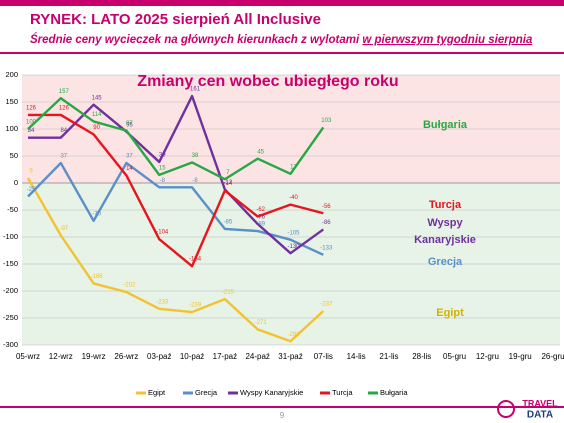 This screenshot has height=423, width=564. I want to click on legend-label: Wyspy Kanaryjskie, so click(271, 392).